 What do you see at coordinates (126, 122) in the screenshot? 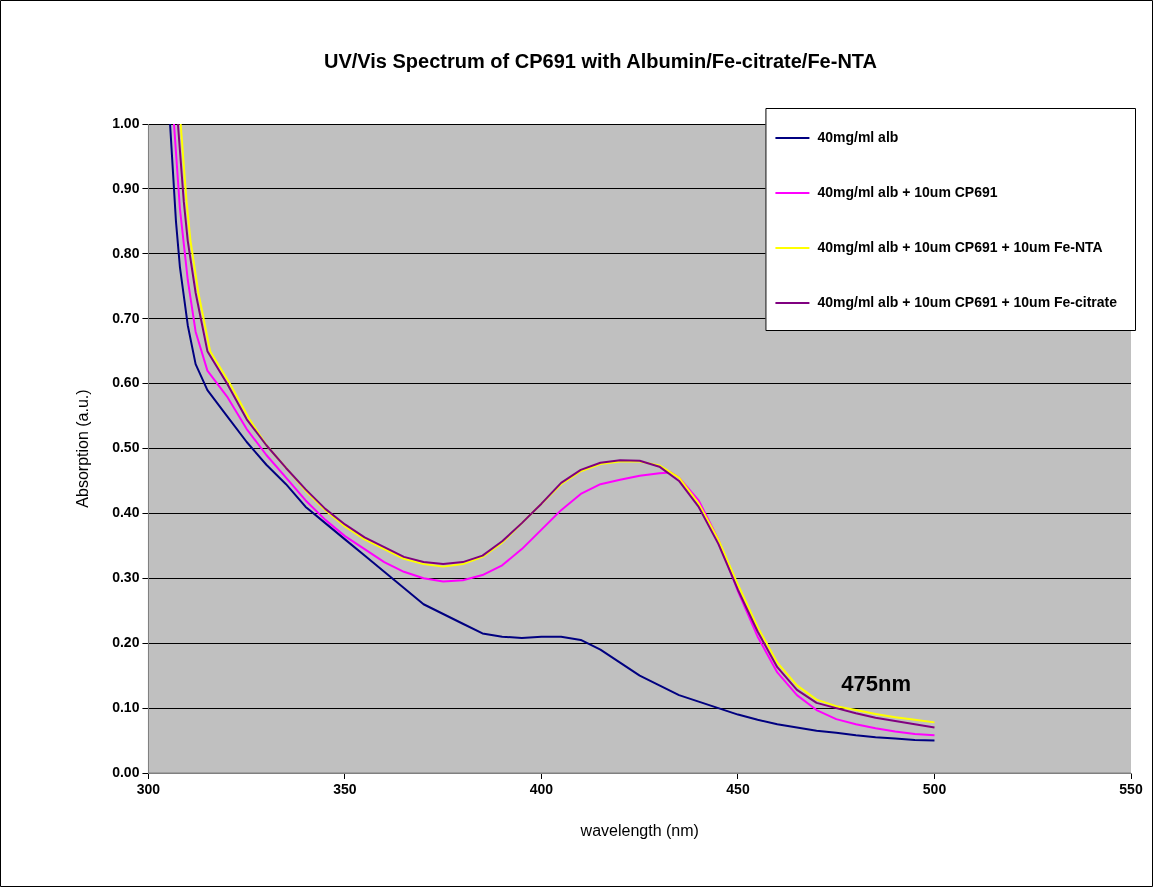
I see `y-tick-label: 1.00` at bounding box center [126, 122].